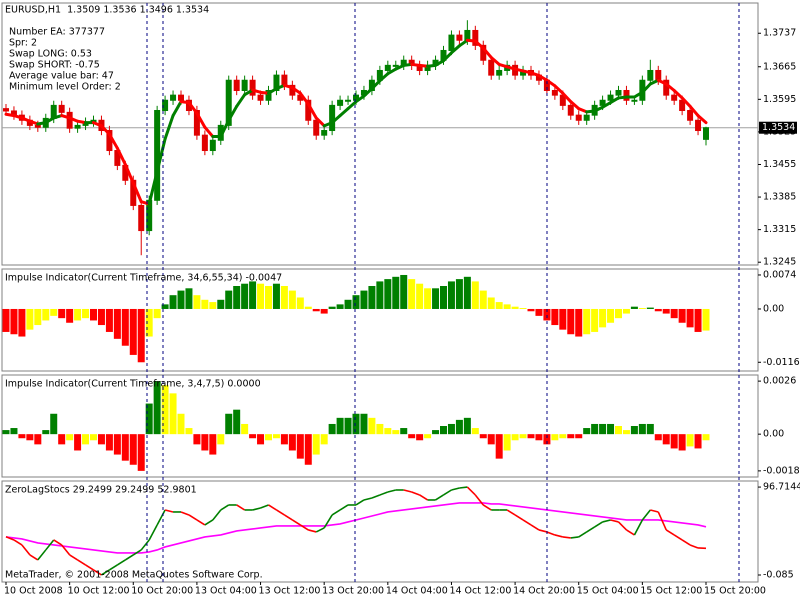 The width and height of the screenshot is (800, 600). I want to click on price-label-box, so click(778, 127).